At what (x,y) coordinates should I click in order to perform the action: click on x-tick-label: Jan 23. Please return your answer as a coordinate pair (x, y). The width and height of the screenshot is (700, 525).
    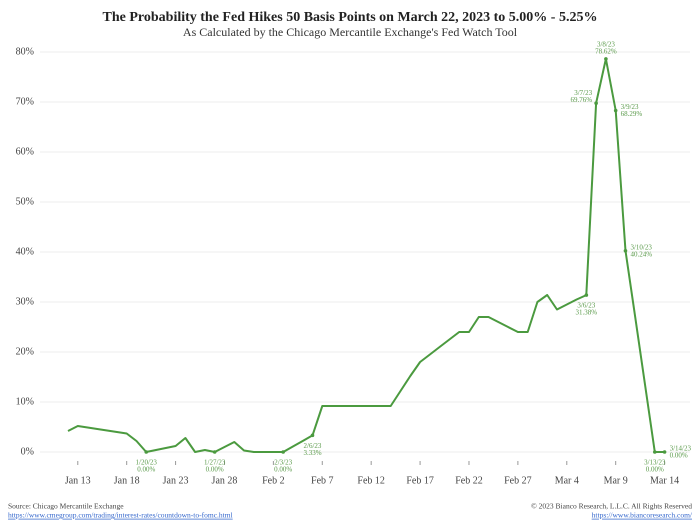
    Looking at the image, I should click on (176, 480).